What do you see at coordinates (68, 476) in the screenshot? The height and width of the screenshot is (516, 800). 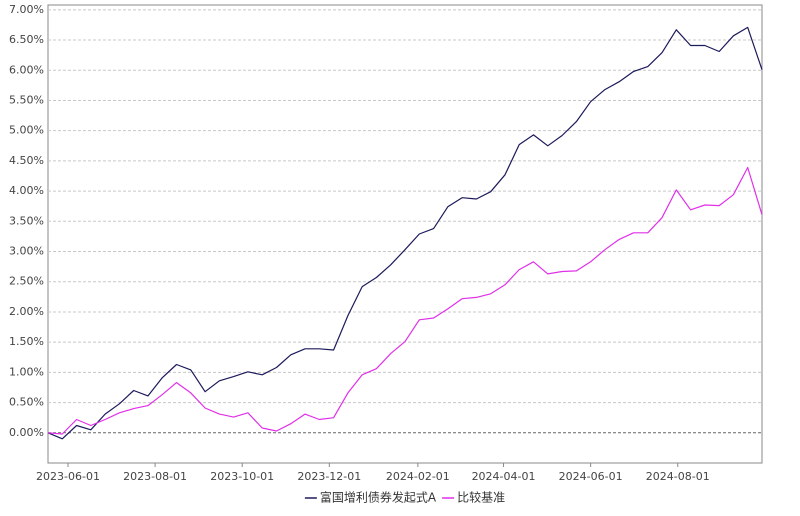 I see `x-tick-label: 2023-06-01` at bounding box center [68, 476].